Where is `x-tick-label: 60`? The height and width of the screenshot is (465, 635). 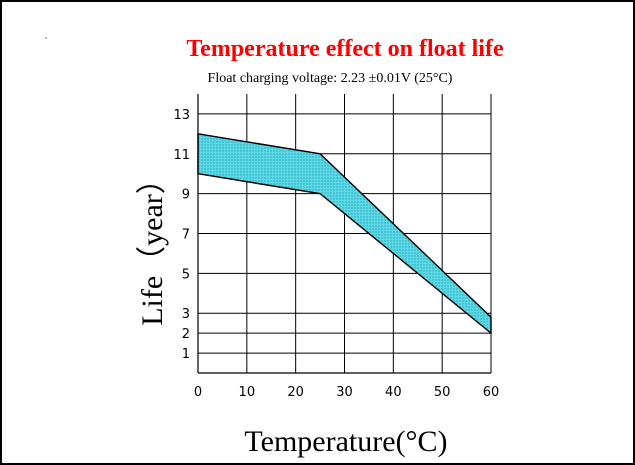 x-tick-label: 60 is located at coordinates (491, 392).